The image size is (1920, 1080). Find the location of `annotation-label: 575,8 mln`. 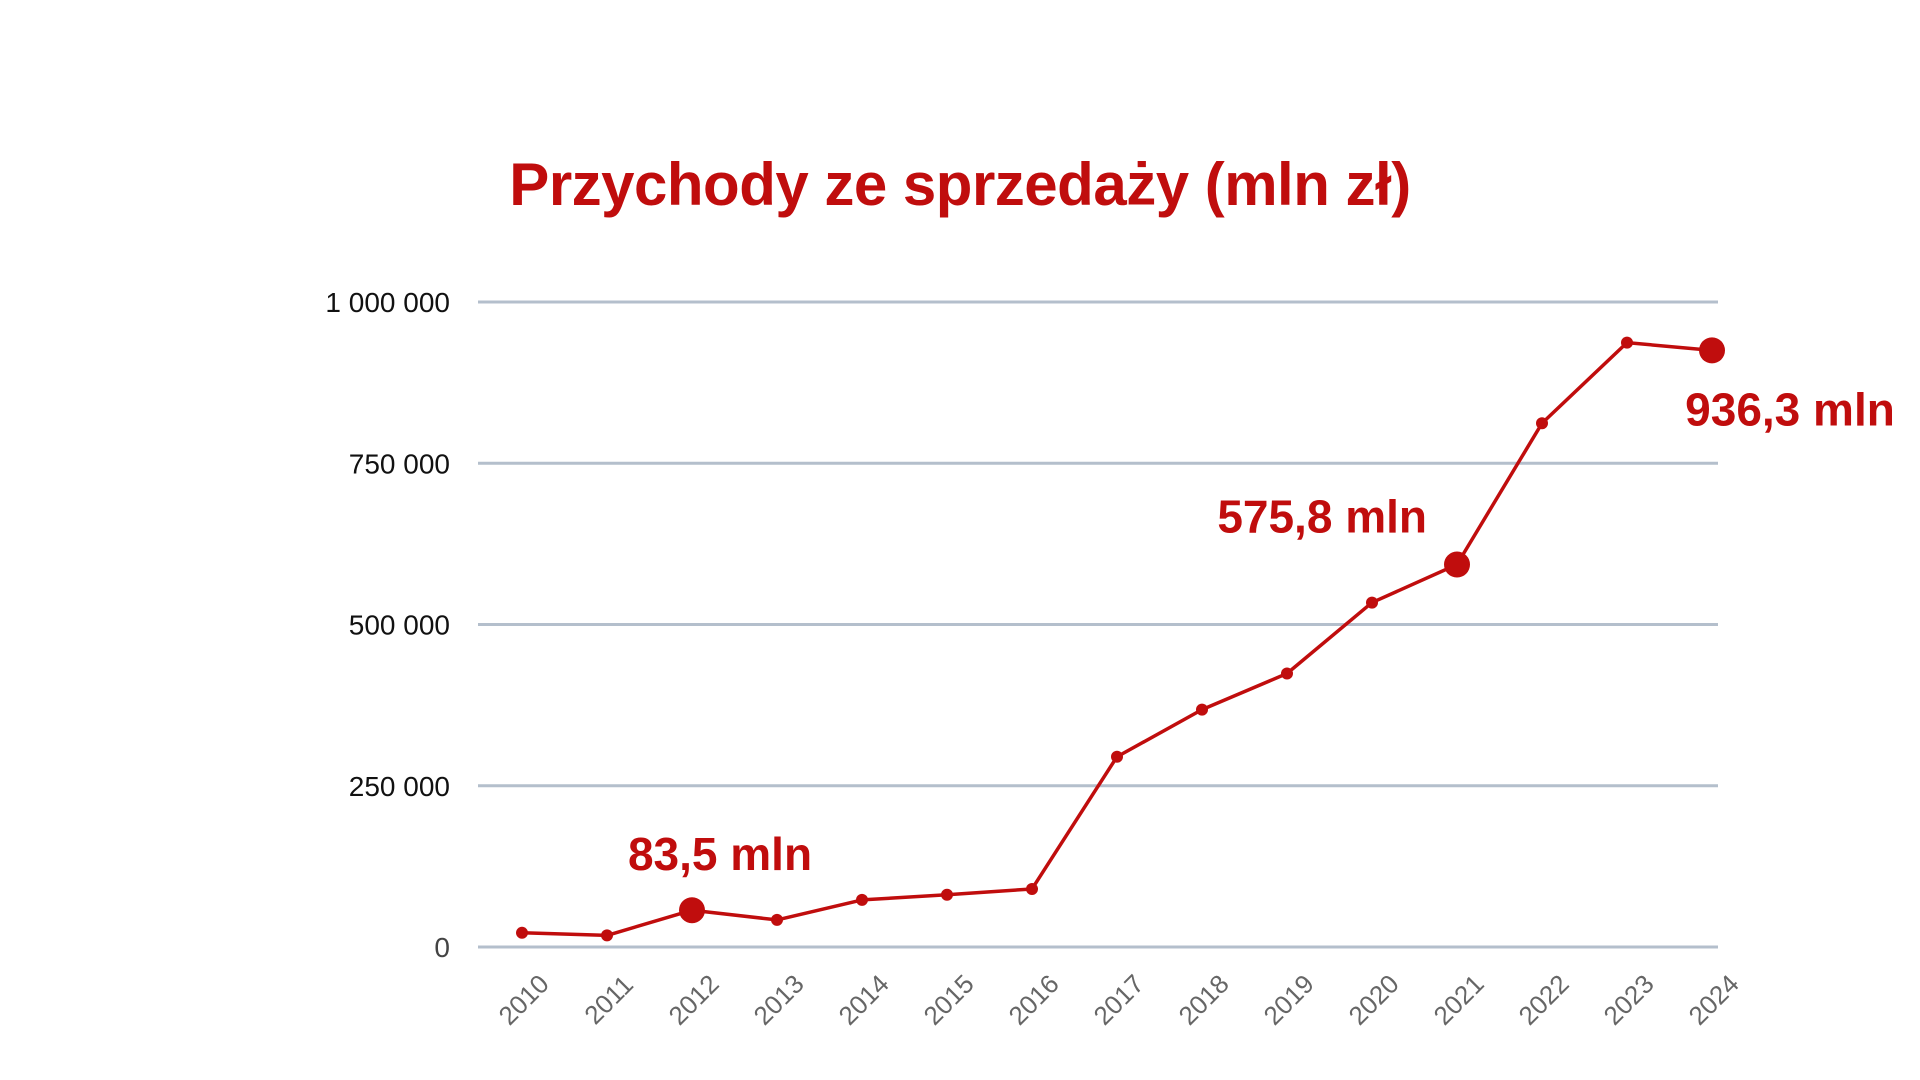

annotation-label: 575,8 mln is located at coordinates (1322, 517).